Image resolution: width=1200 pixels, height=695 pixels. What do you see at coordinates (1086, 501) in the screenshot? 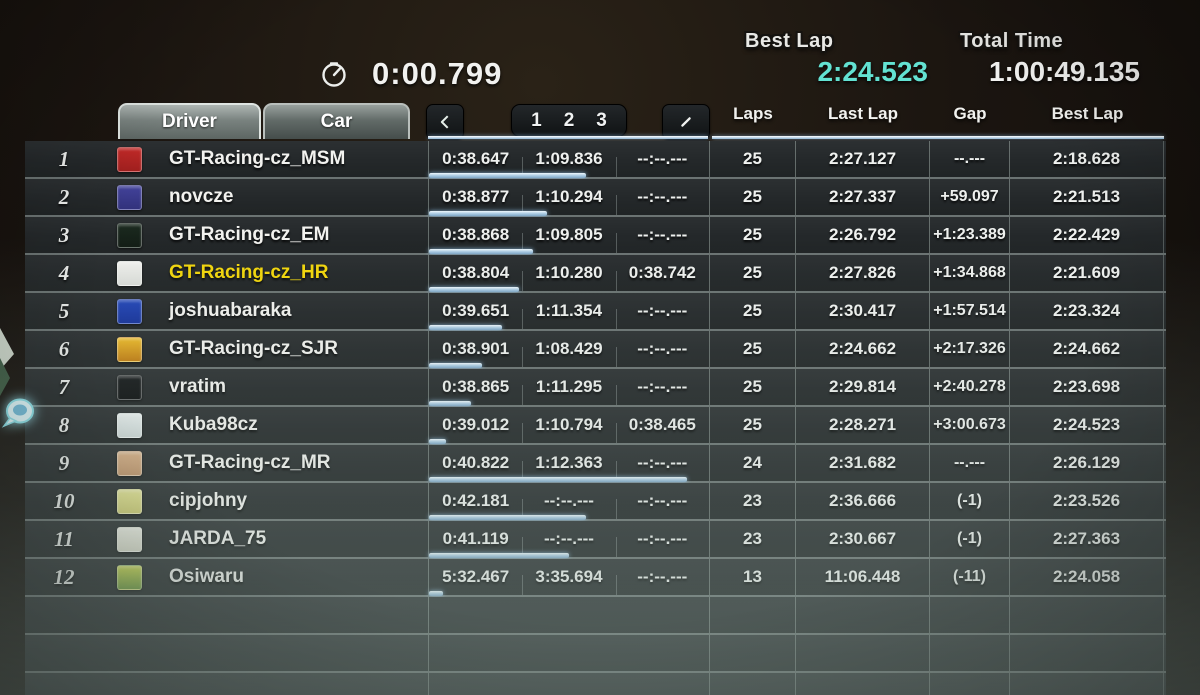
I see `best-lap-time: 2:23.526` at bounding box center [1086, 501].